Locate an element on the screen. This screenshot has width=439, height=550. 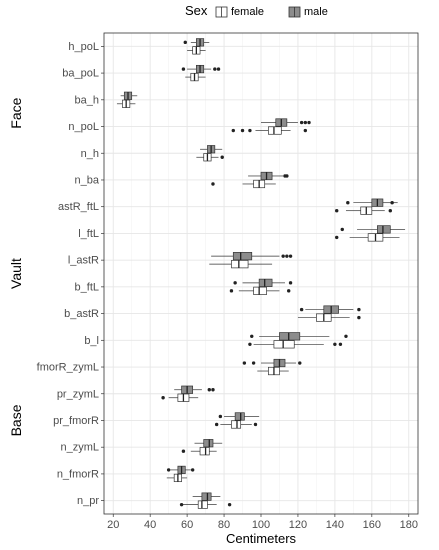
y-tick-label: ba_poL is located at coordinates (80, 74).